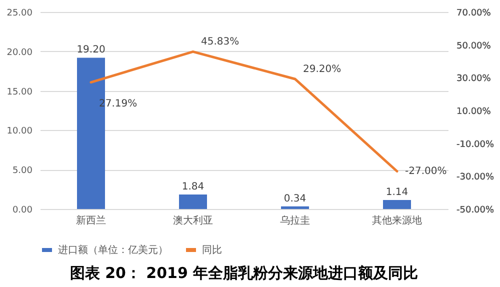 This screenshot has width=500, height=287. What do you see at coordinates (397, 192) in the screenshot?
I see `data-label: 1.14` at bounding box center [397, 192].